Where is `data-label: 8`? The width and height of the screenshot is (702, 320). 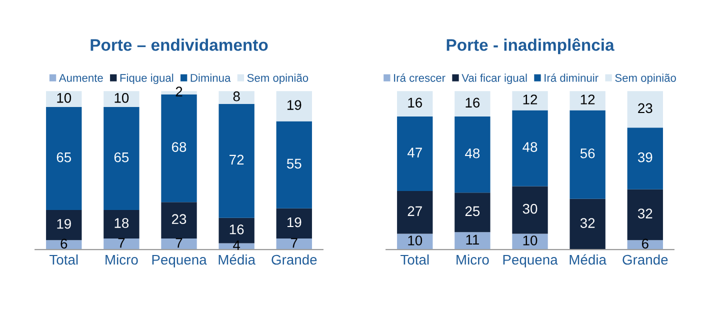
data-label: 8 is located at coordinates (236, 96).